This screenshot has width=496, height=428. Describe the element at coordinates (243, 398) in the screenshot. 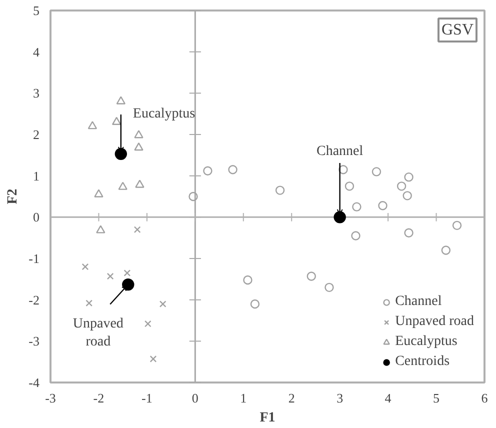

I see `x-tick-label: 1` at that location.